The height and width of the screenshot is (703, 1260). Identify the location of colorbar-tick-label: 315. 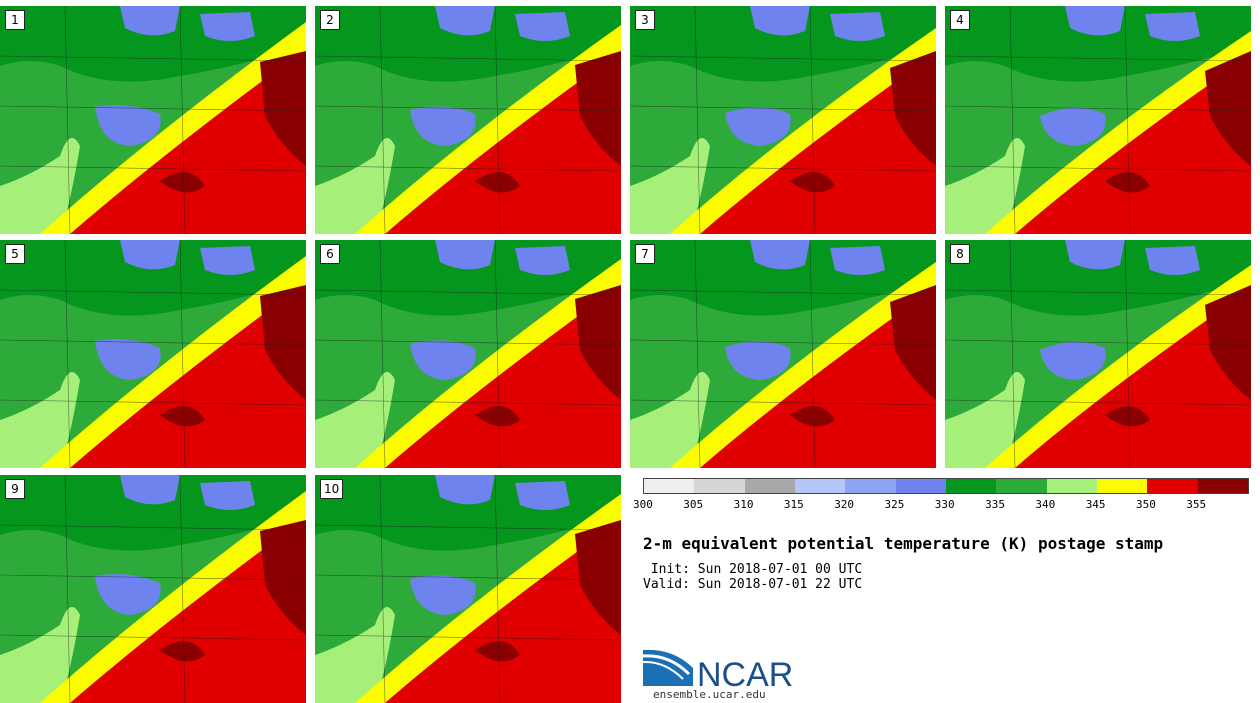
(793, 504).